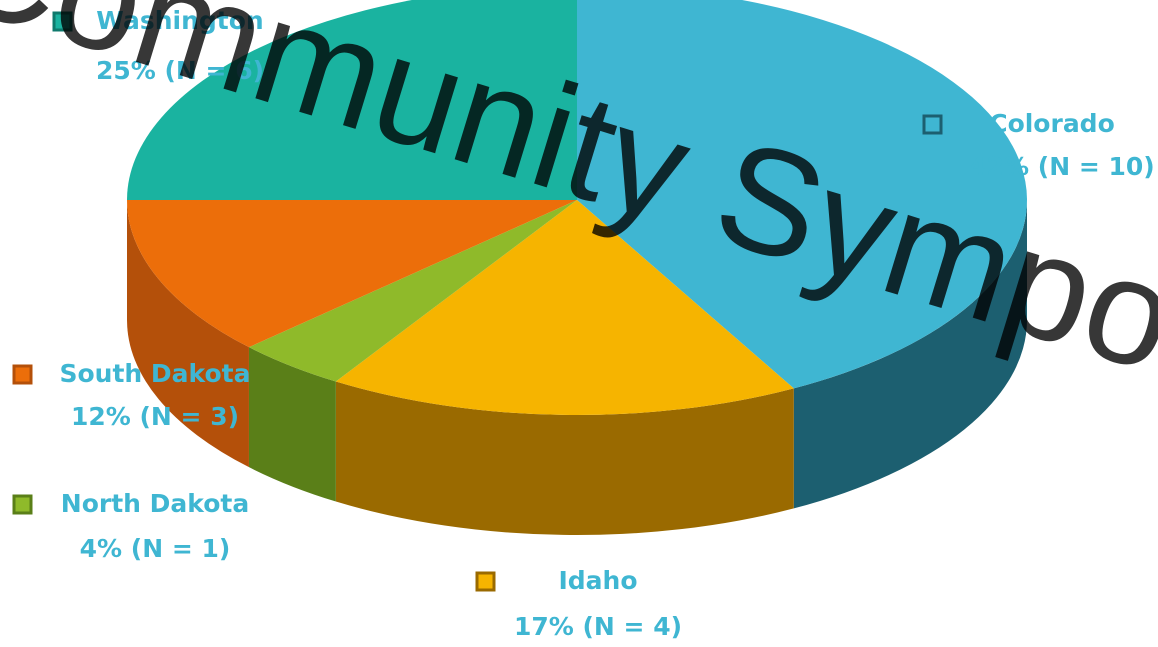 The width and height of the screenshot is (1158, 647). What do you see at coordinates (155, 416) in the screenshot?
I see `value-label: 12% (N = 3)` at bounding box center [155, 416].